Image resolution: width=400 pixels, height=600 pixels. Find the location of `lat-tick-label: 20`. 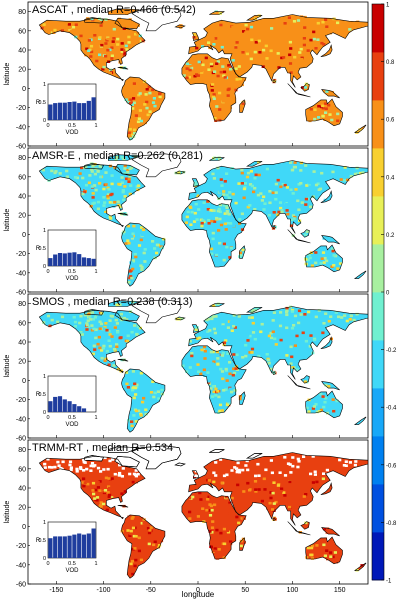

lat-tick-label: 20 is located at coordinates (22, 508).